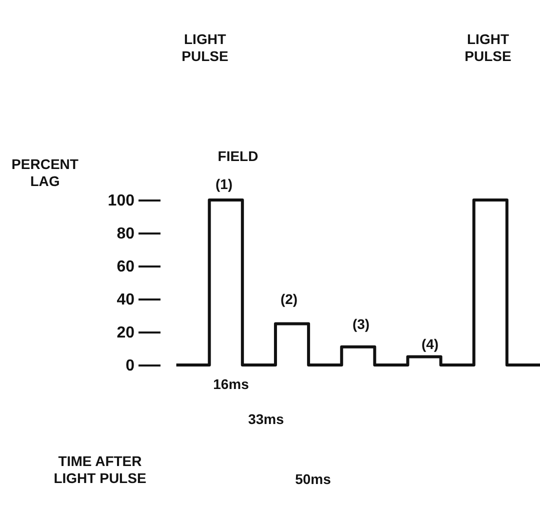 The width and height of the screenshot is (540, 513). I want to click on annotation: (4), so click(430, 344).